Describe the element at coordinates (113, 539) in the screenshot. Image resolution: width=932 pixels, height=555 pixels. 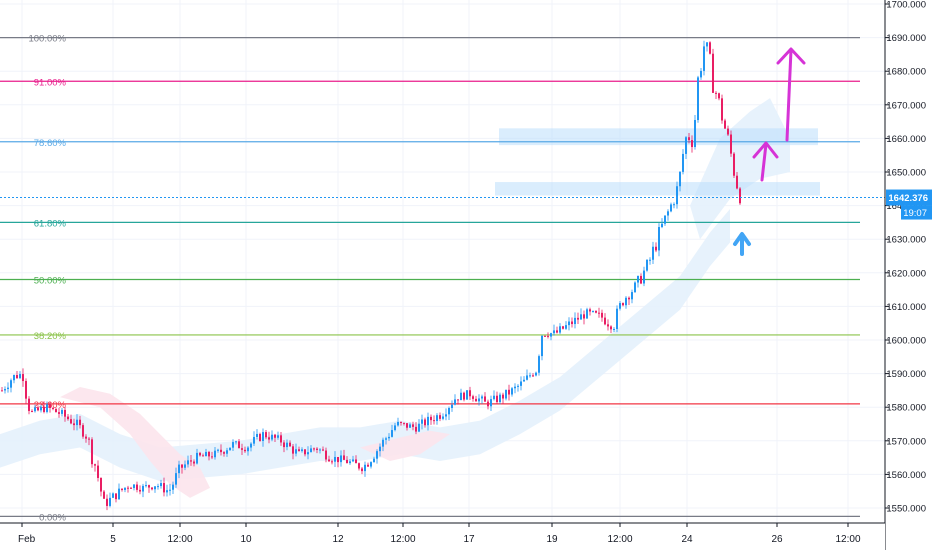
I see `x-tick-label-1: 5` at that location.